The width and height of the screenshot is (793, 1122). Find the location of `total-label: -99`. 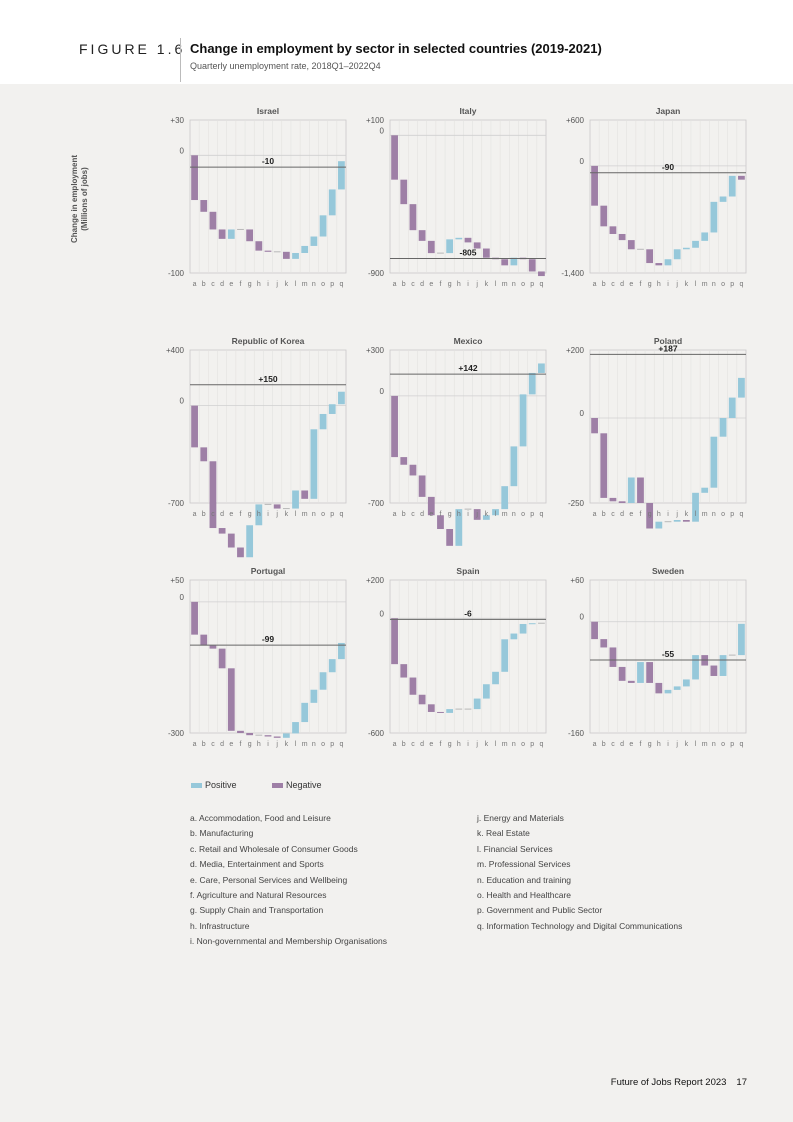

total-label: -99 is located at coordinates (268, 639).